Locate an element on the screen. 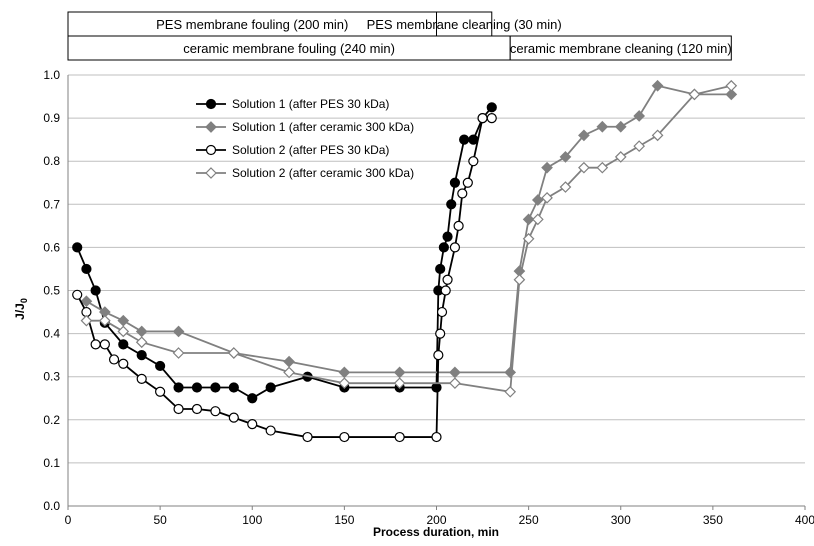 The height and width of the screenshot is (546, 814). y-tick-label: 0.7 is located at coordinates (51, 204).